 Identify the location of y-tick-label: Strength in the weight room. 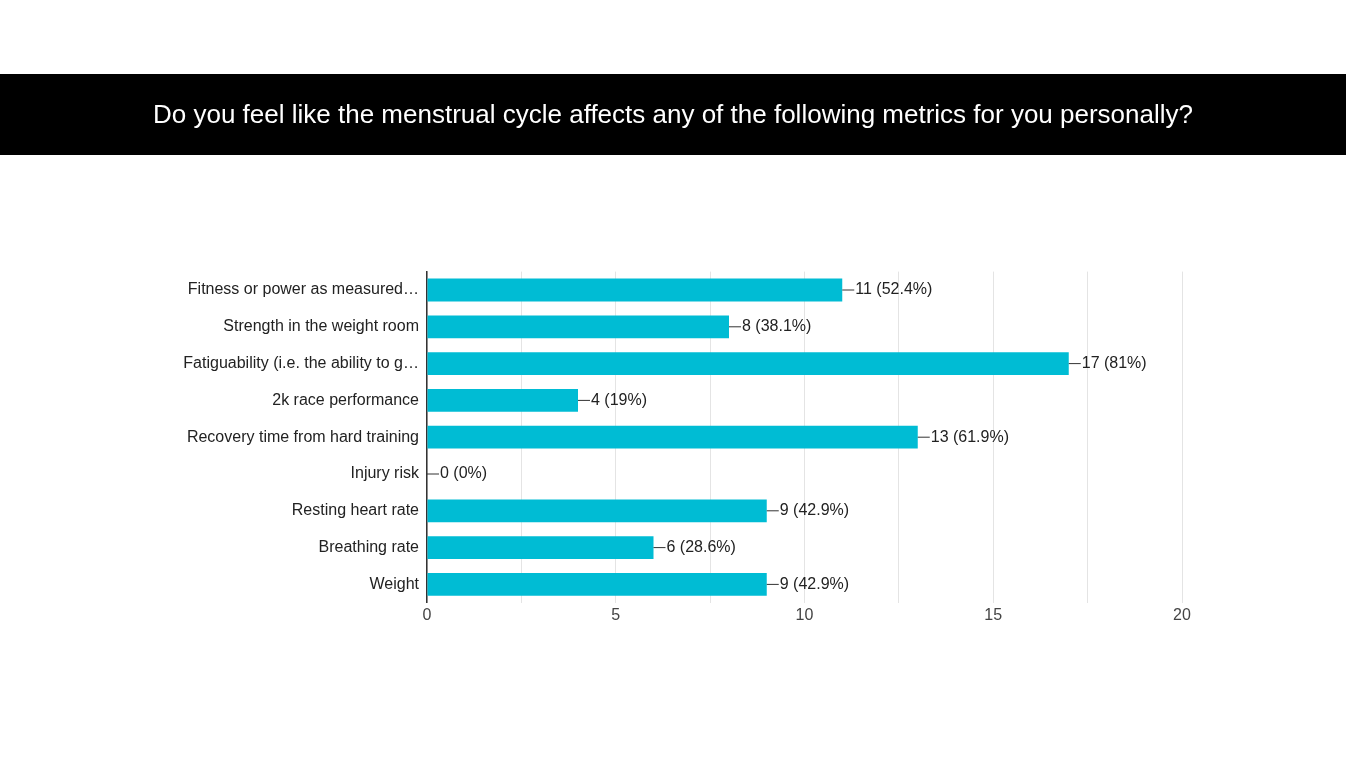
(321, 326).